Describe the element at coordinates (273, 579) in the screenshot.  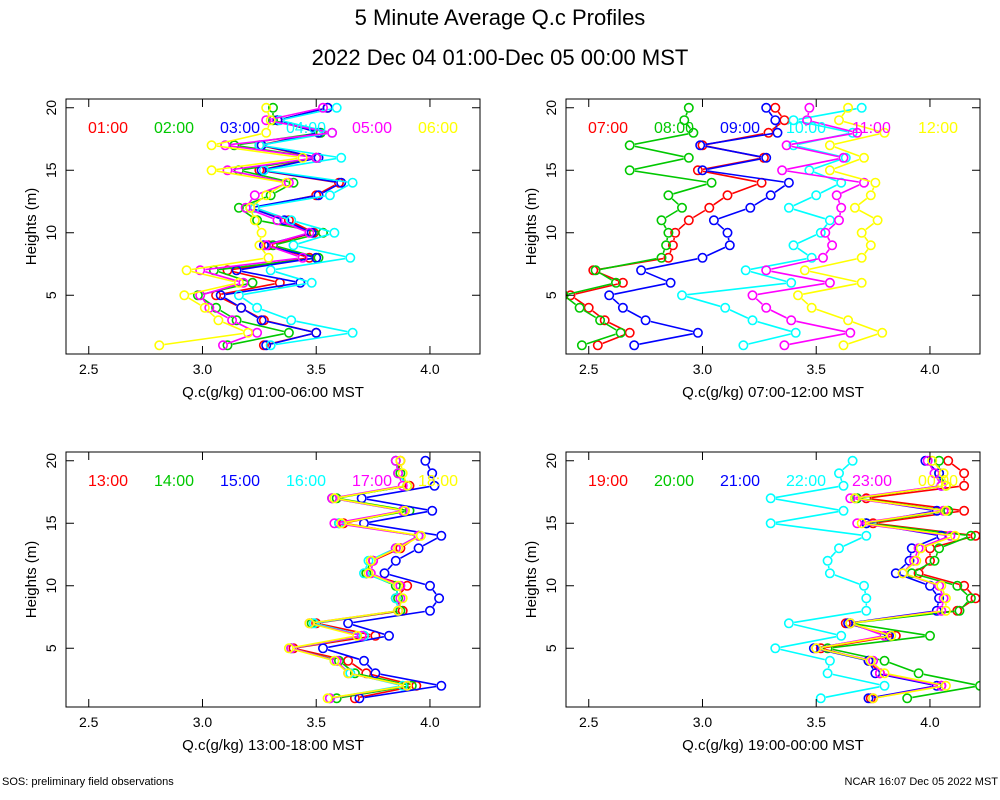
I see `plot-frame` at that location.